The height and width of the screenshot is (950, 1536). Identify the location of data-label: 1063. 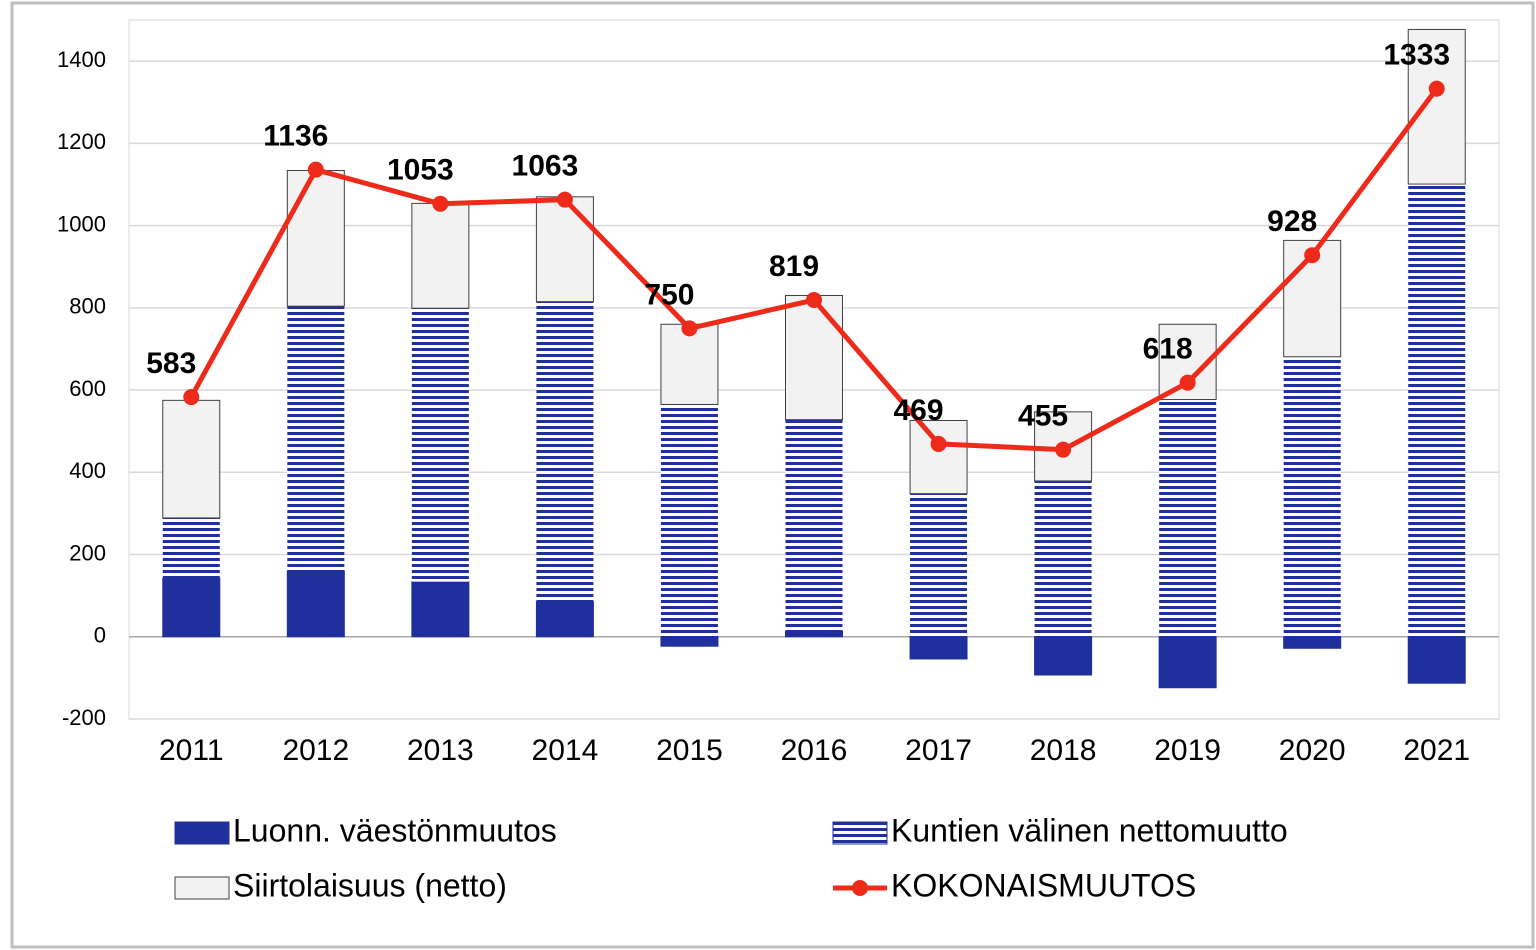
(545, 166).